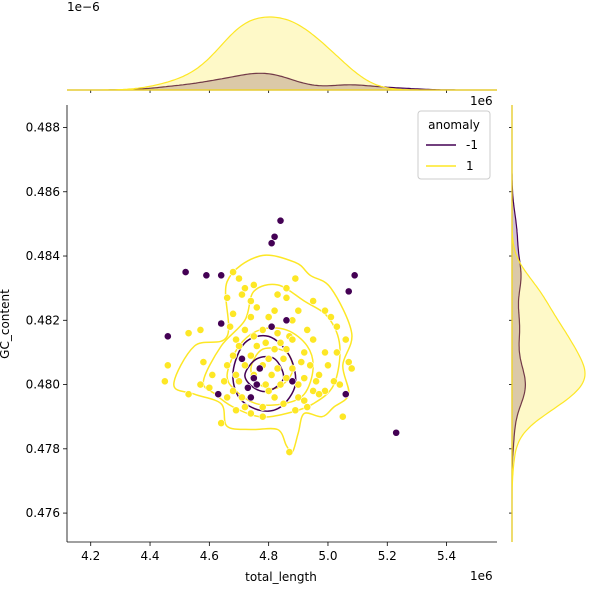  I want to click on y-tick-label: 0.476, so click(43, 513).